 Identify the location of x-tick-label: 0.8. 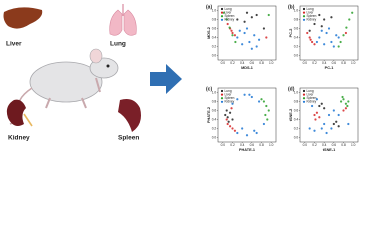
(261, 63).